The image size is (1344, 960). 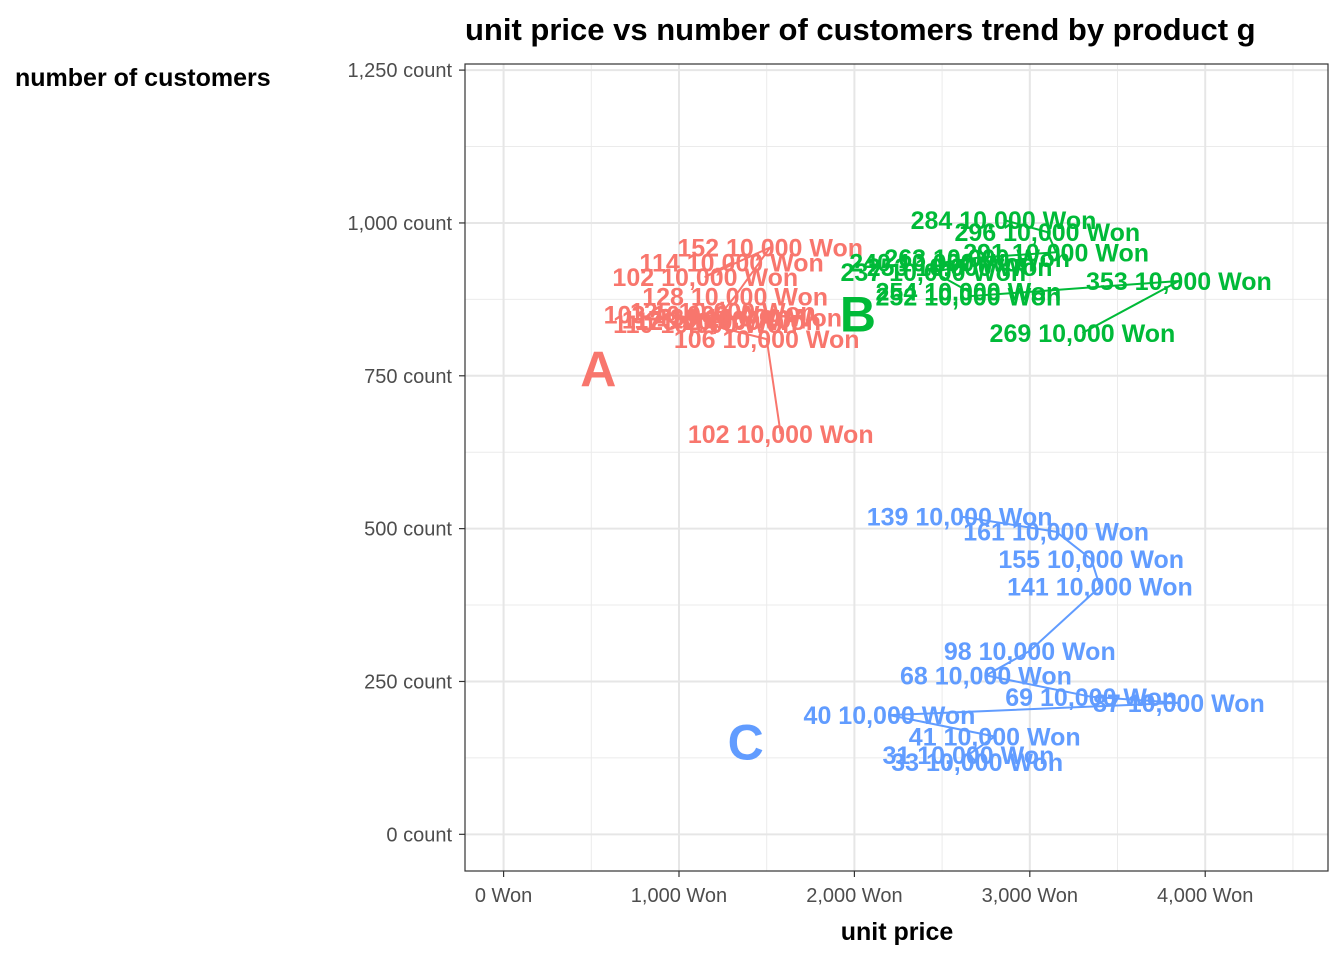 What do you see at coordinates (986, 676) in the screenshot?
I see `point-label: 68 10,000 Won` at bounding box center [986, 676].